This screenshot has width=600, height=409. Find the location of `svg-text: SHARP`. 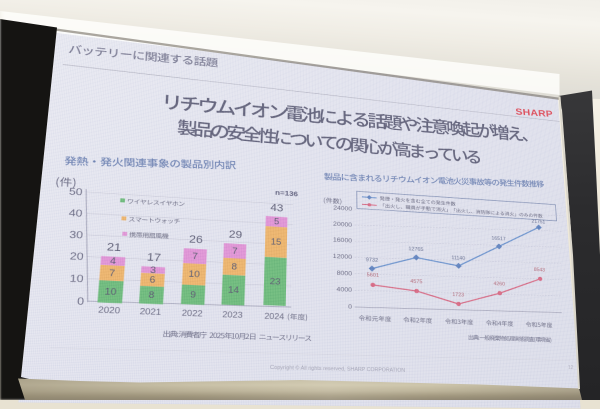

svg-text: SHARP is located at coordinates (534, 114).